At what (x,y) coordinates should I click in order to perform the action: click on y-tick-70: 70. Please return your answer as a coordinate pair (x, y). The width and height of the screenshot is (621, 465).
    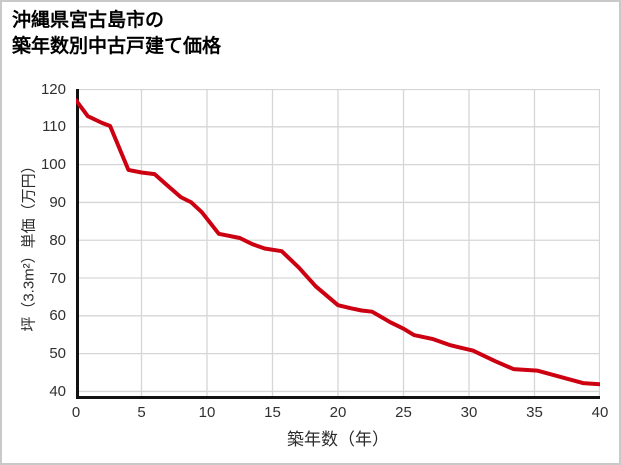
    Looking at the image, I should click on (57, 278).